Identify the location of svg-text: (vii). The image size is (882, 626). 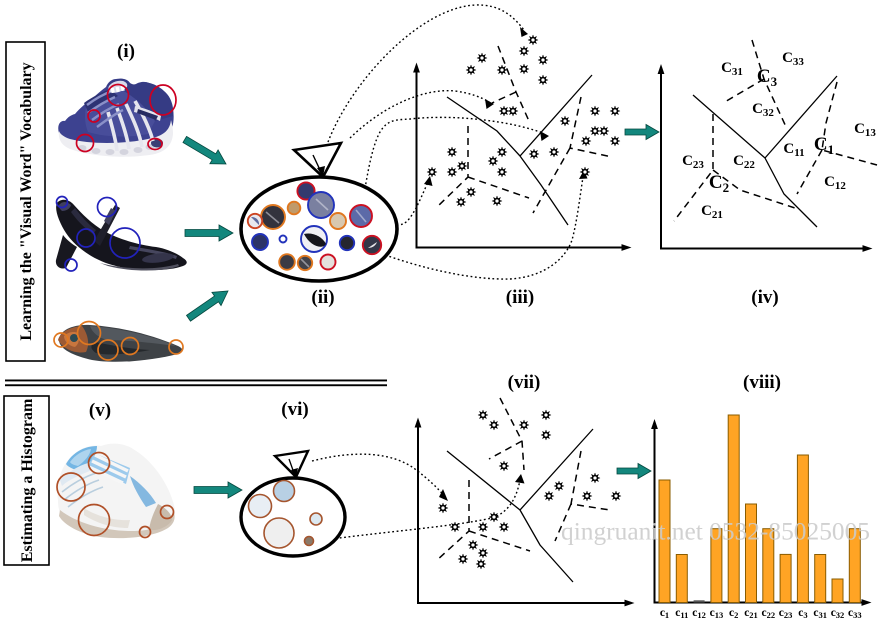
(524, 382).